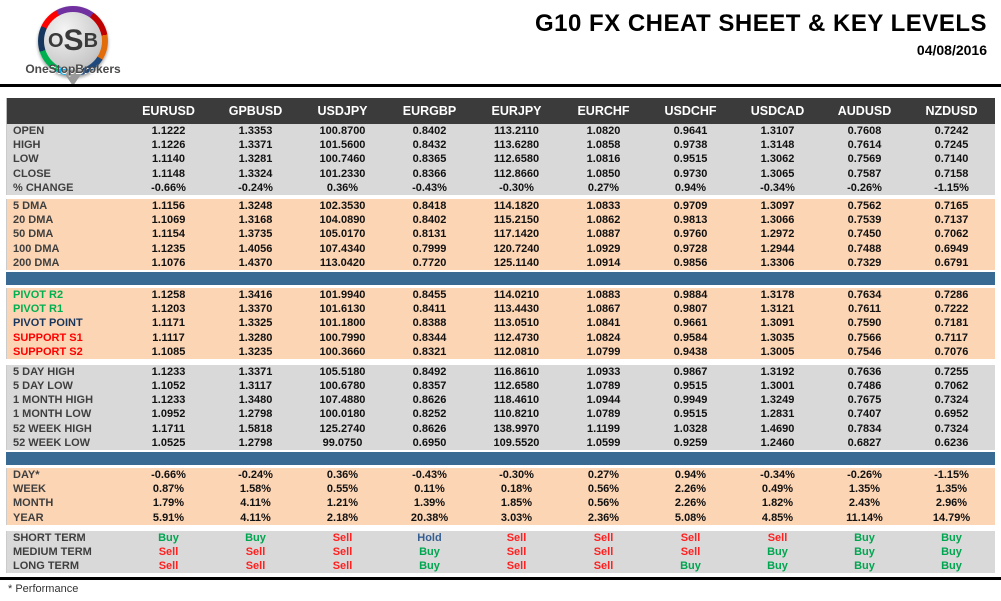  I want to click on cell: 116.8610, so click(516, 371).